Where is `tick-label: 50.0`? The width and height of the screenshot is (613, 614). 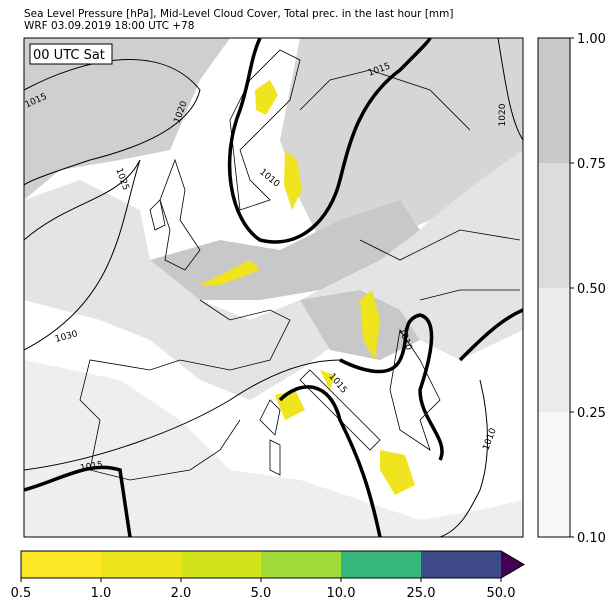
tick-label: 50.0 is located at coordinates (501, 593).